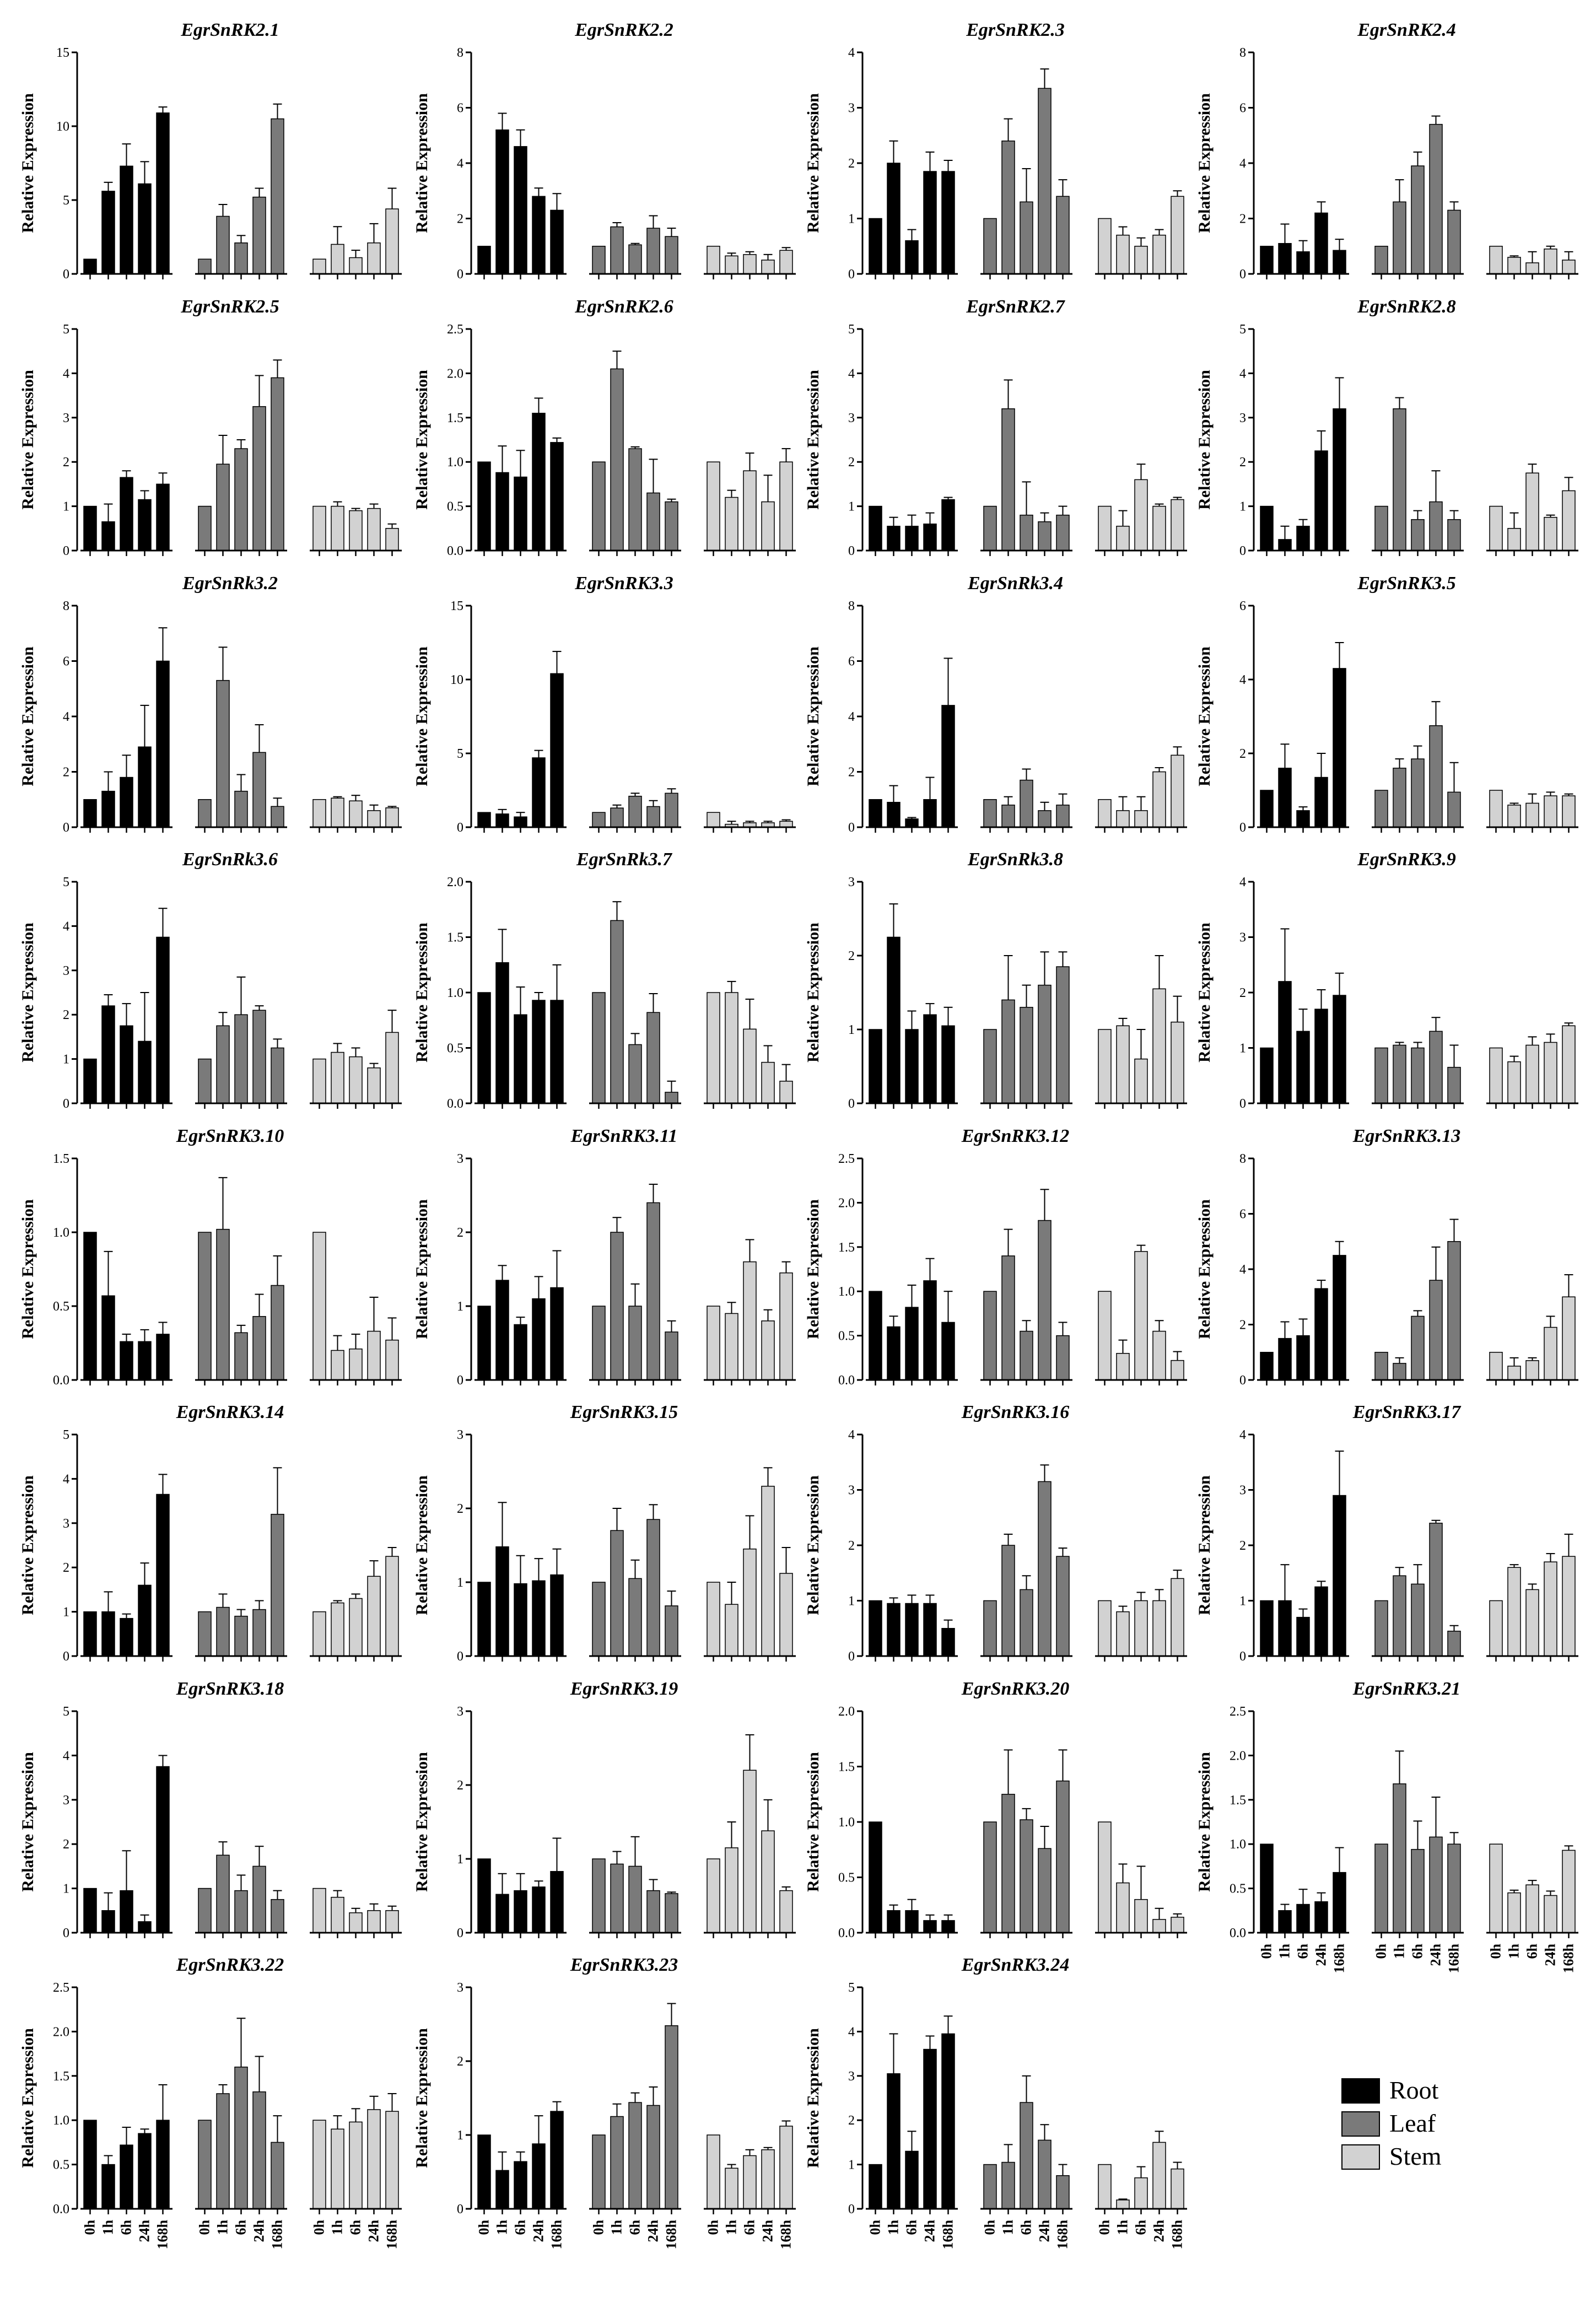 The height and width of the screenshot is (2297, 1596). I want to click on panel-title: EgrSnRK3.22, so click(230, 1965).